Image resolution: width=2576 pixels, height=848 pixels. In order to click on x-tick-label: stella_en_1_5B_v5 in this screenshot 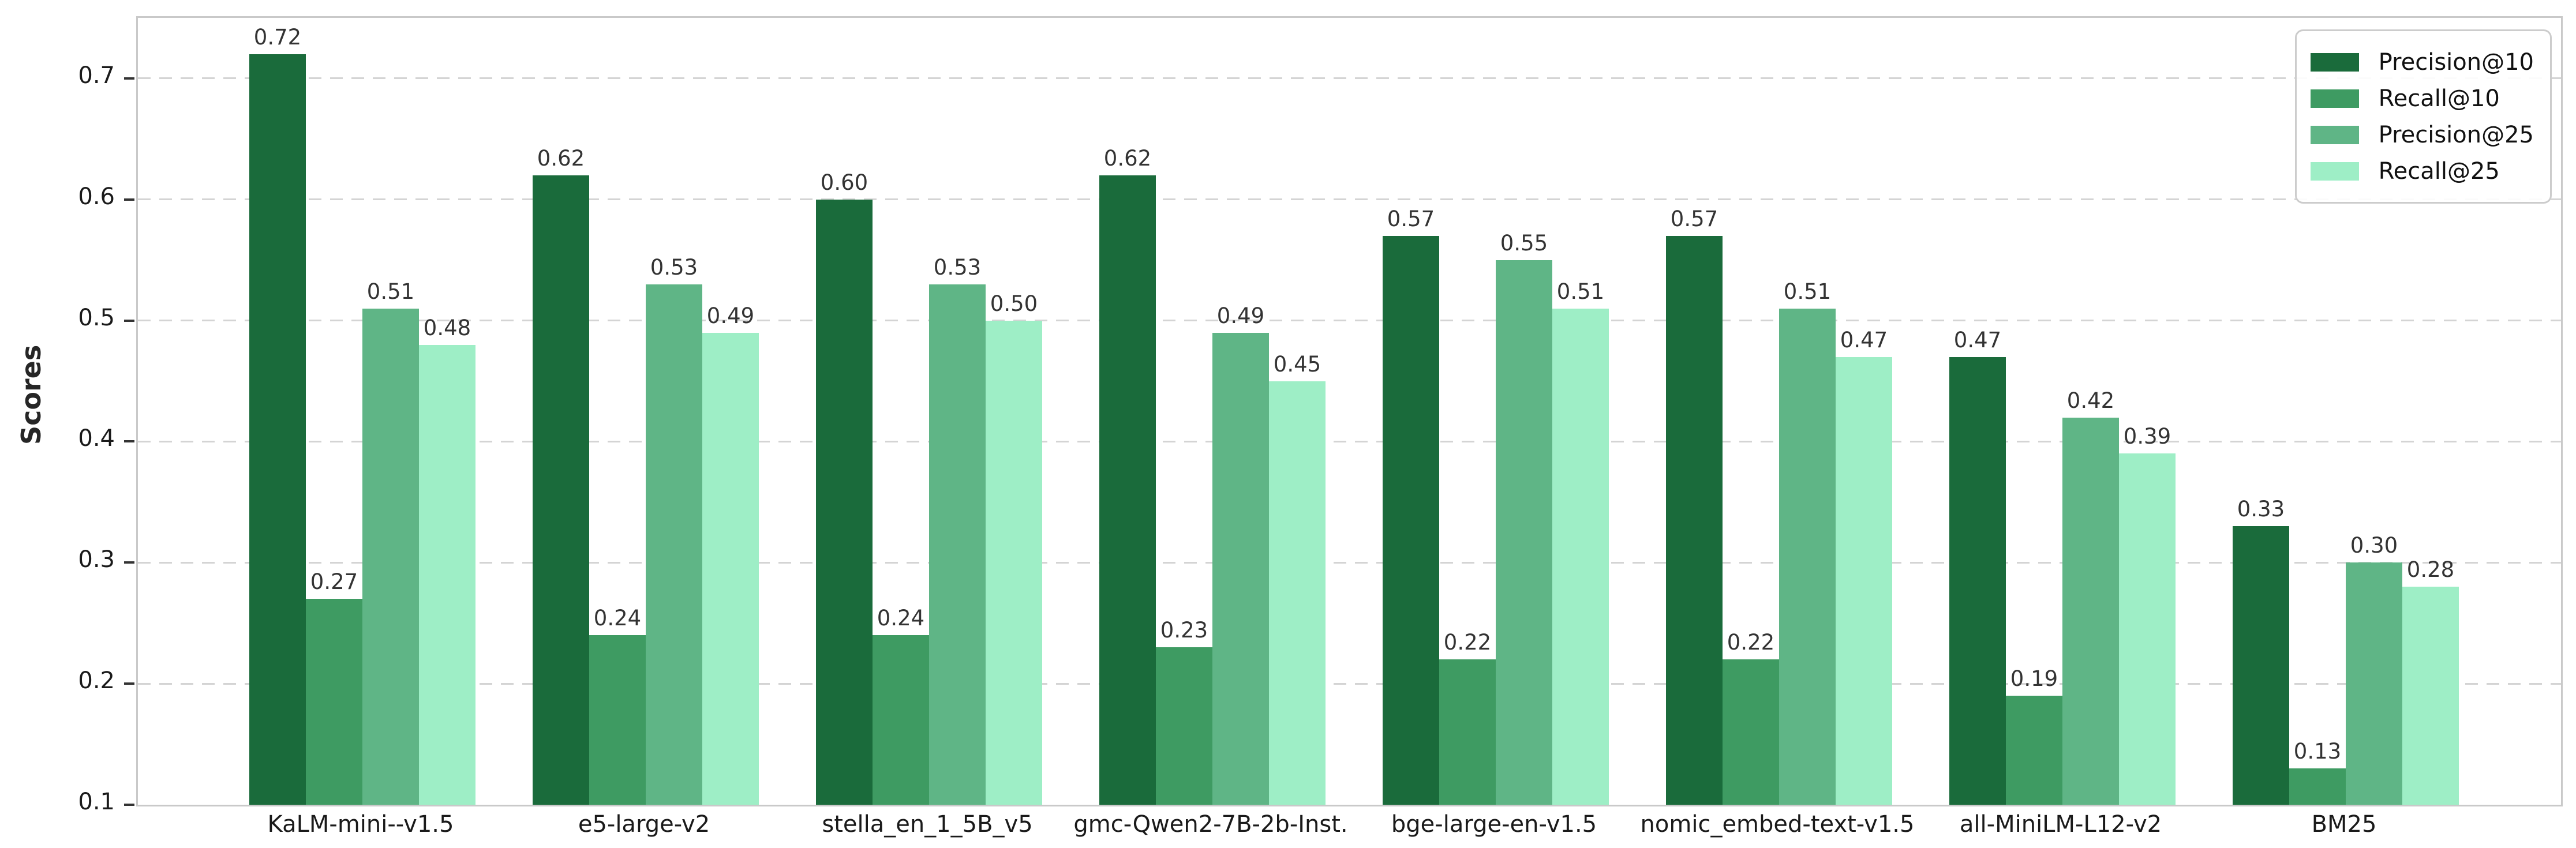, I will do `click(927, 824)`.